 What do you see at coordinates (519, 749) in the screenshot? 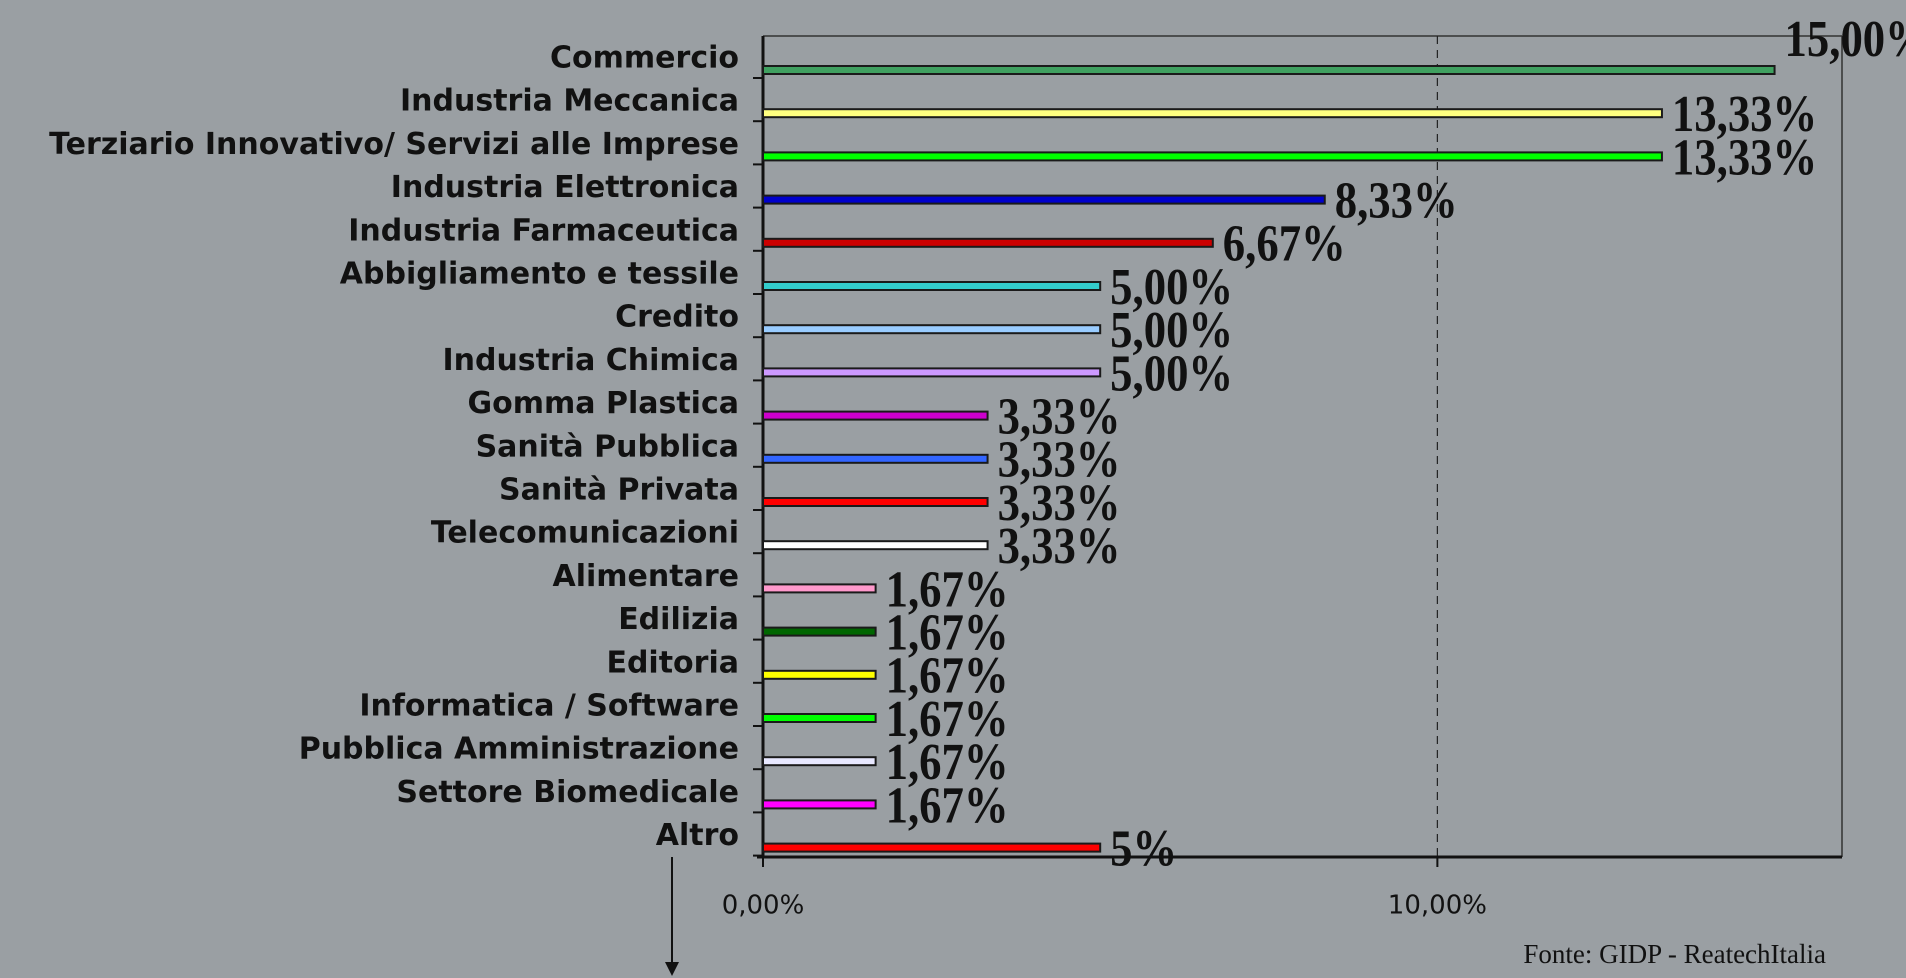
I see `y-tick-label: Pubblica Amministrazione` at bounding box center [519, 749].